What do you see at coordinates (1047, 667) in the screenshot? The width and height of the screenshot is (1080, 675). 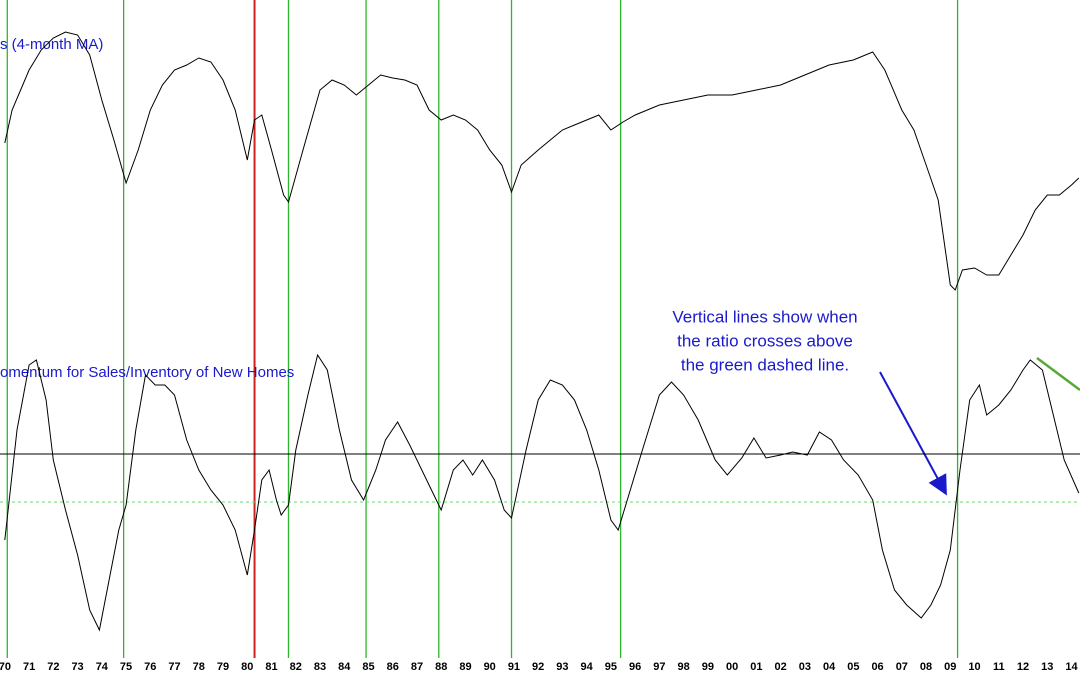 I see `x-tick-label: 13` at bounding box center [1047, 667].